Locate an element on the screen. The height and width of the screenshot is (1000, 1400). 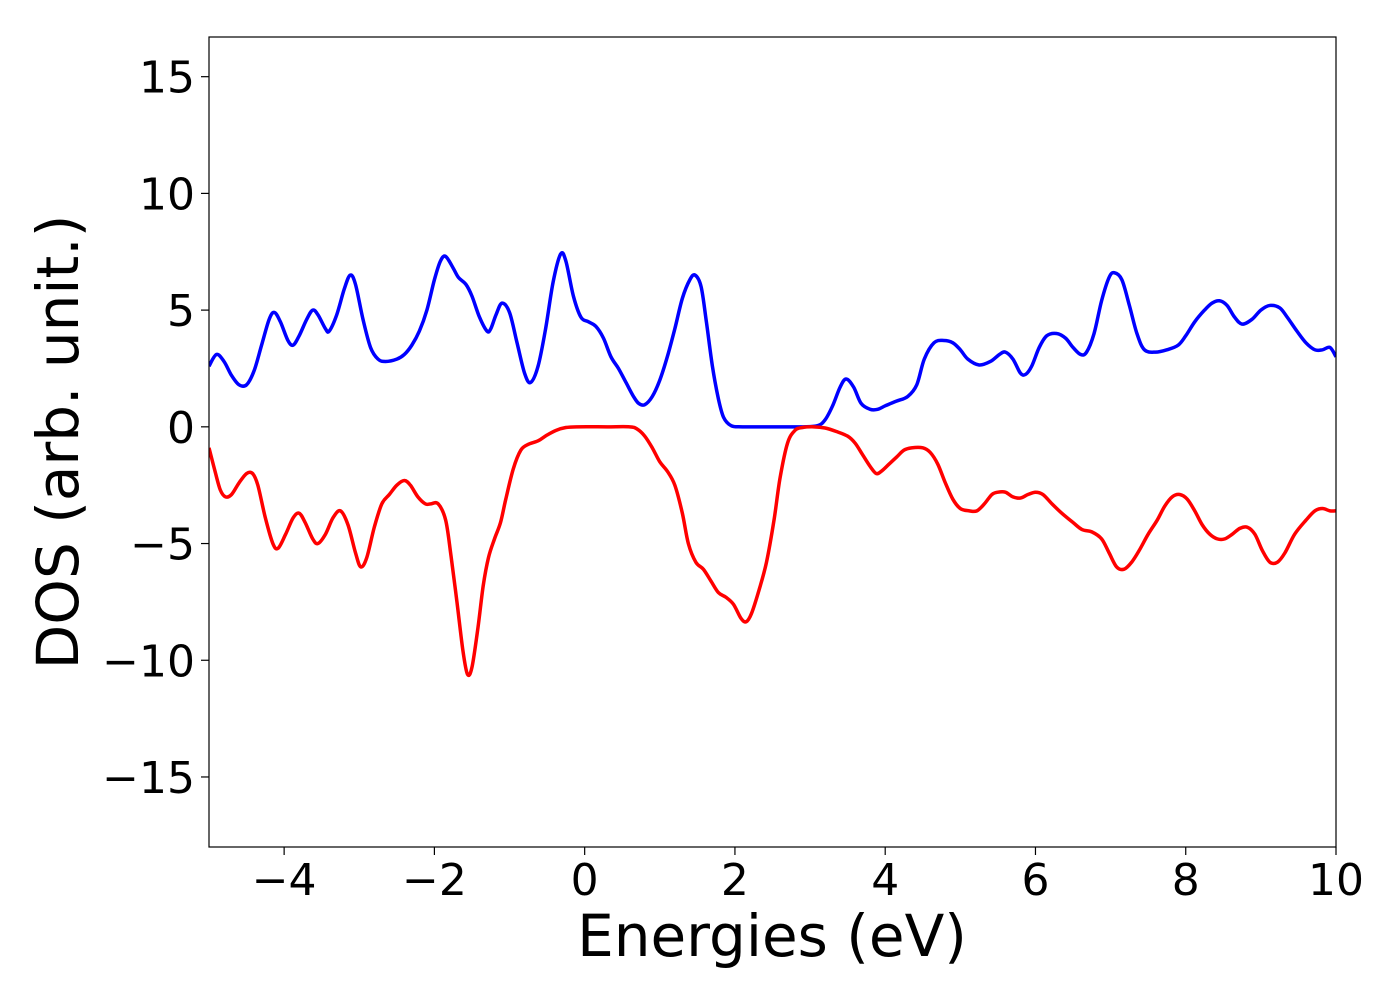
x-axis-title: Energies (eV) is located at coordinates (772, 936).